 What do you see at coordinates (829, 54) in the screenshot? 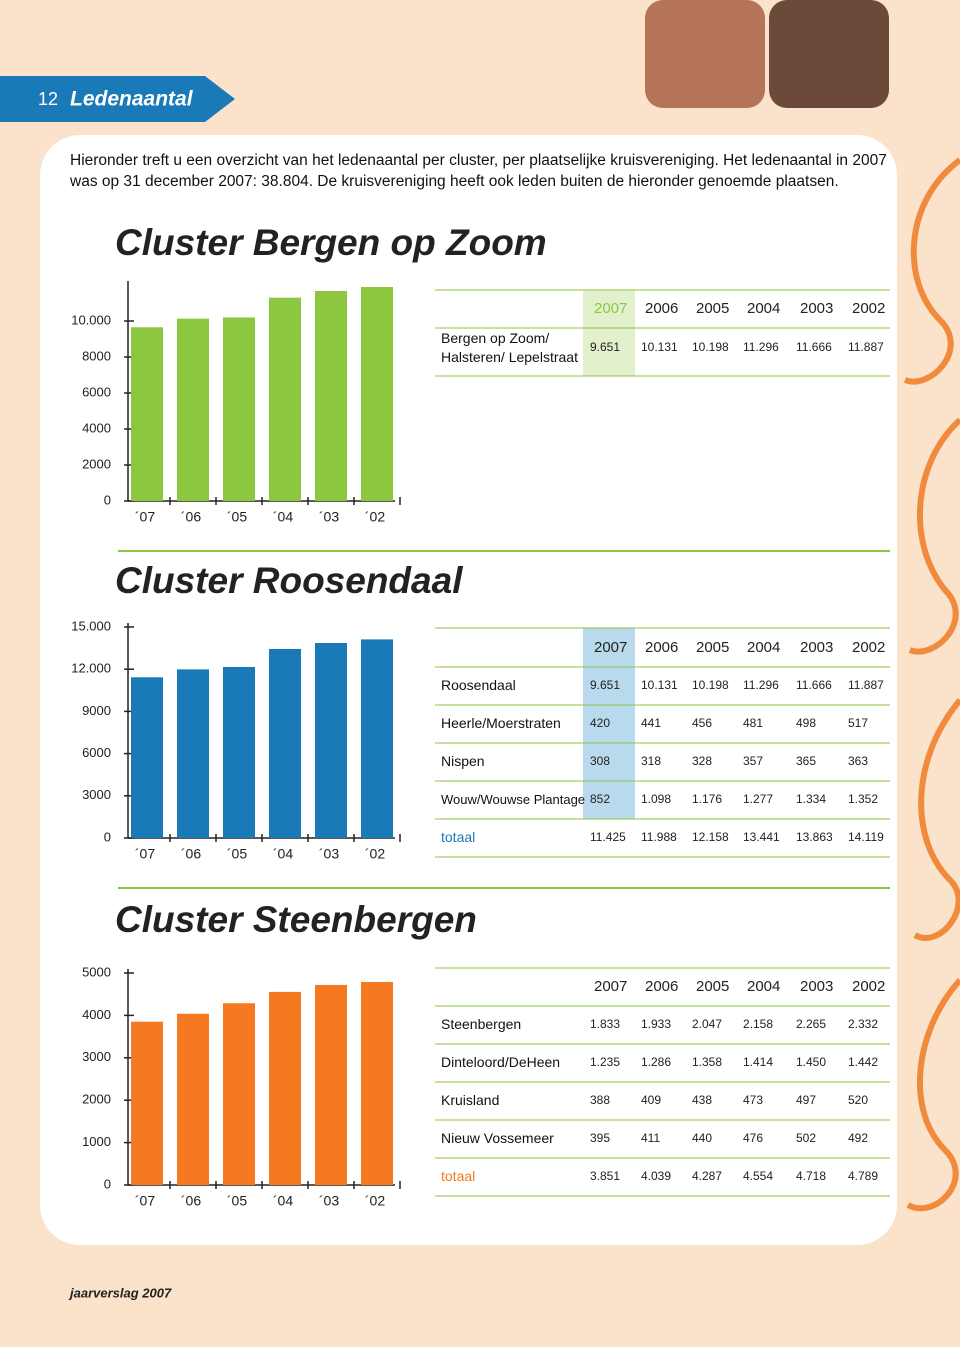
I see `photo` at bounding box center [829, 54].